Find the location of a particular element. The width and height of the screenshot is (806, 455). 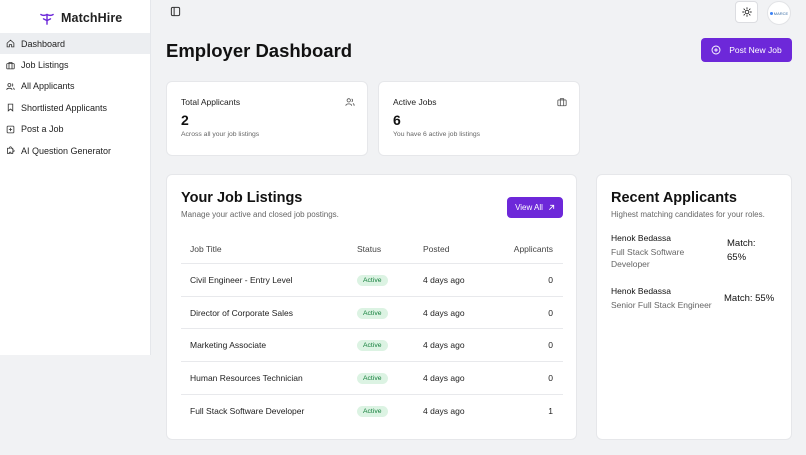

arrow-up-right-icon is located at coordinates (551, 207).